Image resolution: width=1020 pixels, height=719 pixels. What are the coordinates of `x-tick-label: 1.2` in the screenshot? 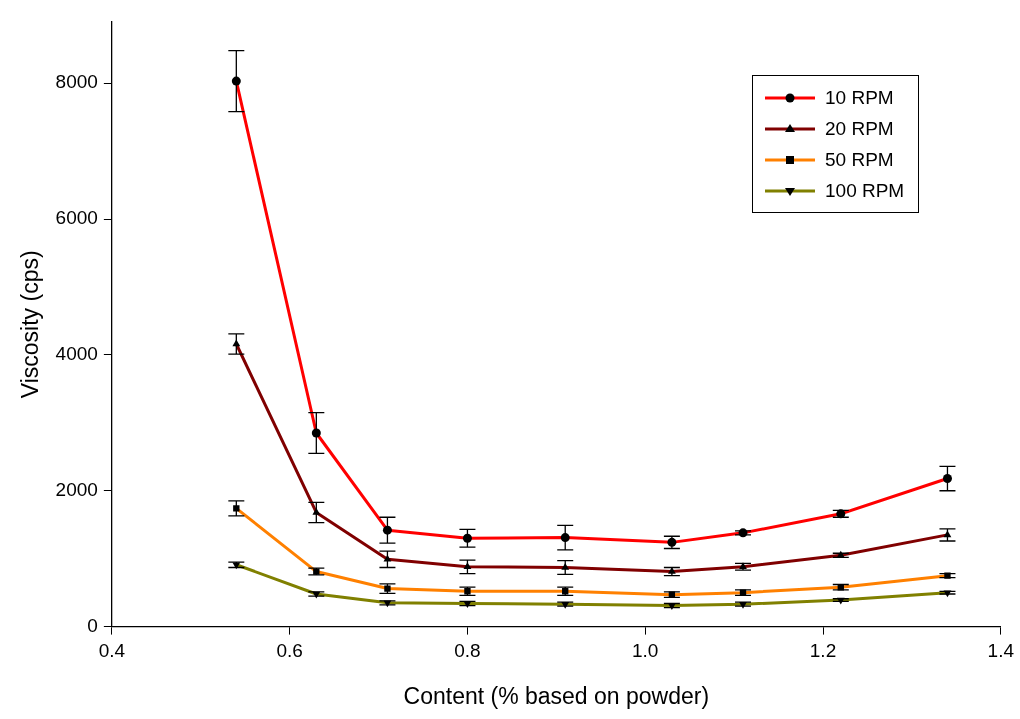 It's located at (823, 651).